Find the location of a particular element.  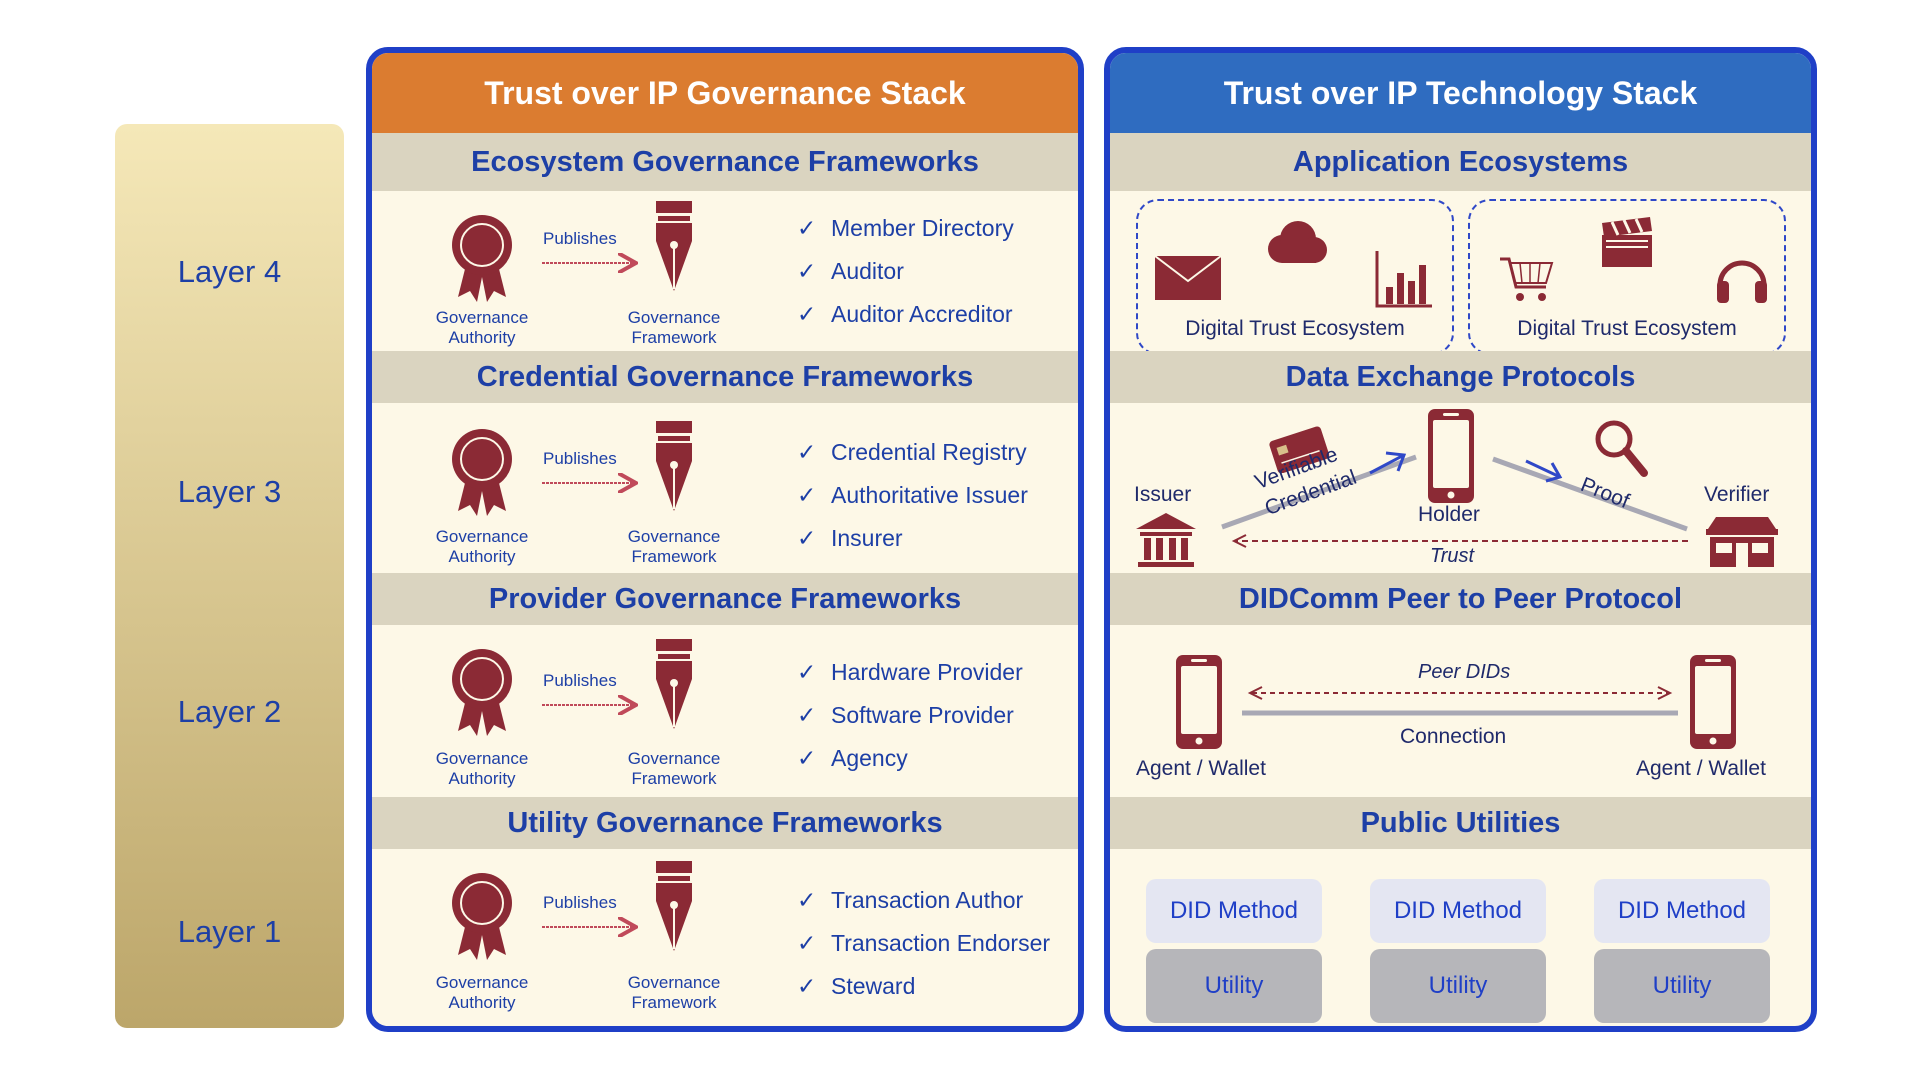

proof-arrow-icon is located at coordinates (1544, 471).